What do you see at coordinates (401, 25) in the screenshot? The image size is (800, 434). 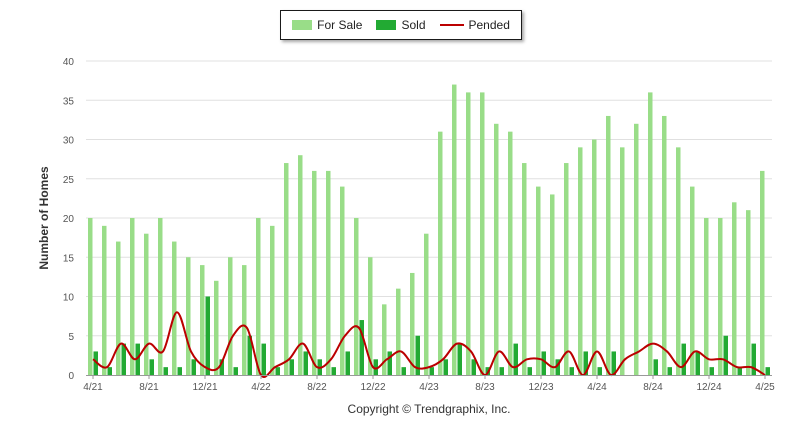 I see `legend-item-sold: Sold` at bounding box center [401, 25].